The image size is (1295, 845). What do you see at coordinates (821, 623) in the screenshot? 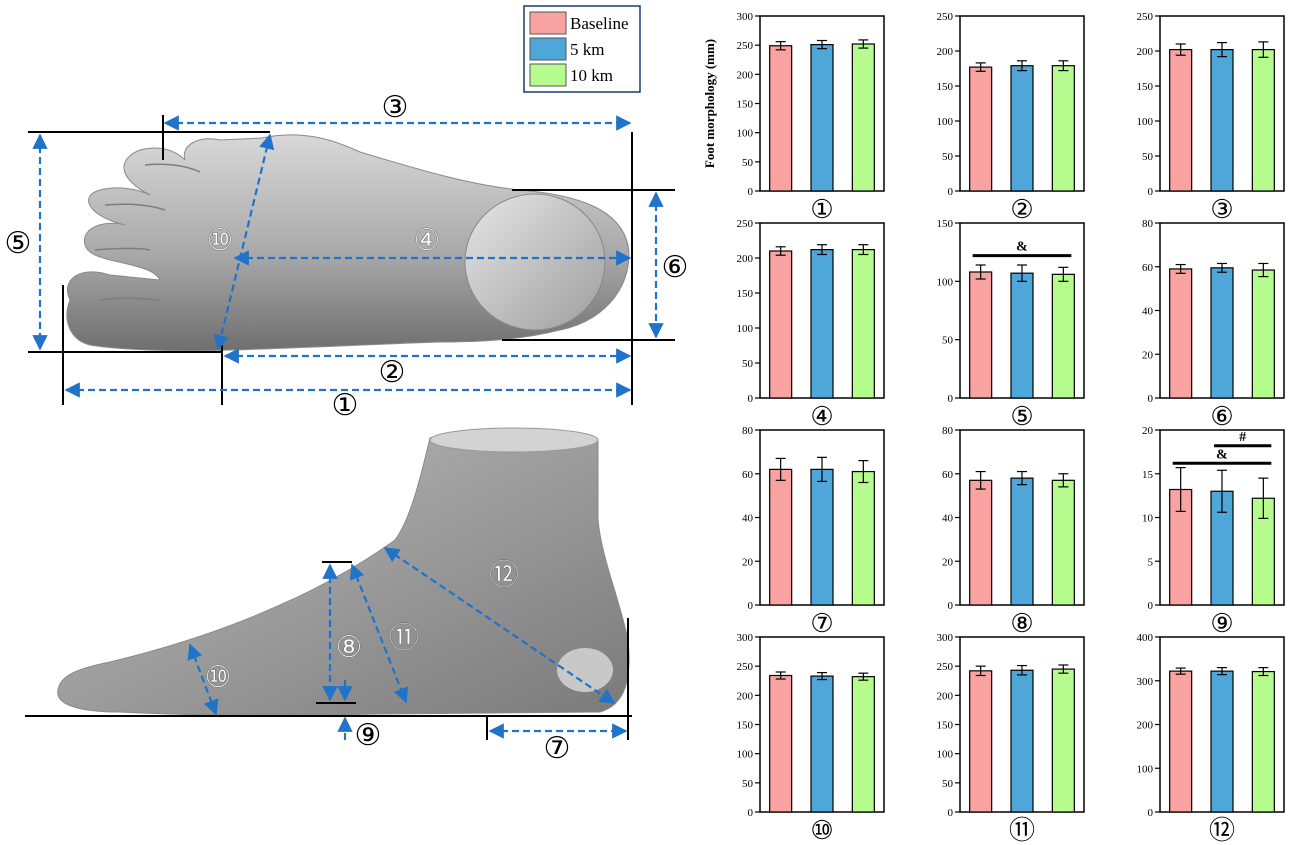
I see `panel-label: ⑦` at bounding box center [821, 623].